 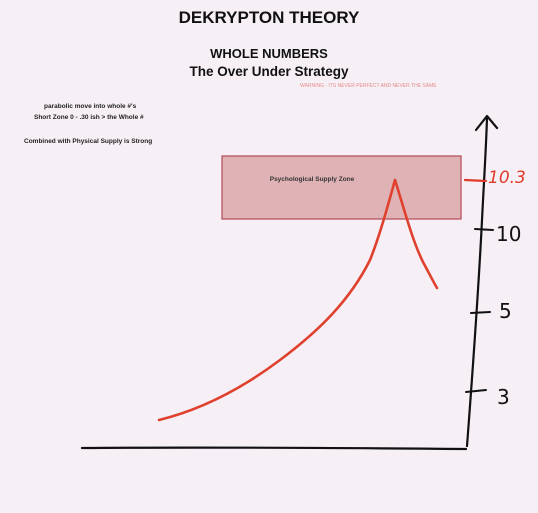 What do you see at coordinates (89, 117) in the screenshot?
I see `note-short-zone: Short Zone 0 - .30 ish > the Whole #` at bounding box center [89, 117].